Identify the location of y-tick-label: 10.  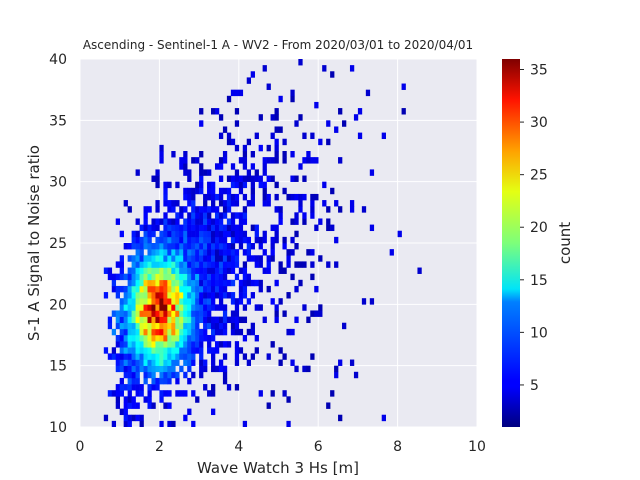
(58, 428).